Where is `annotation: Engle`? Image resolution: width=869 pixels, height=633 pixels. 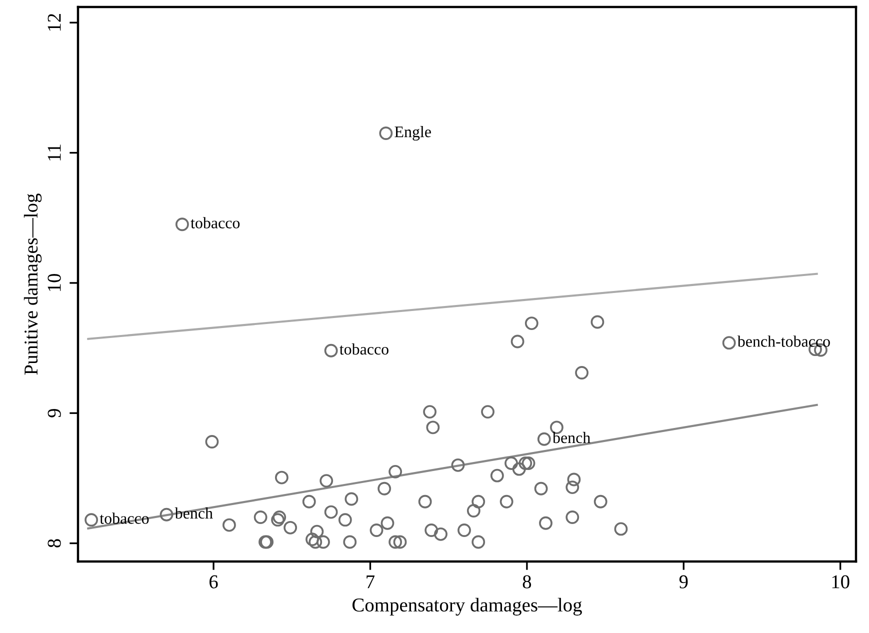
annotation: Engle is located at coordinates (412, 133).